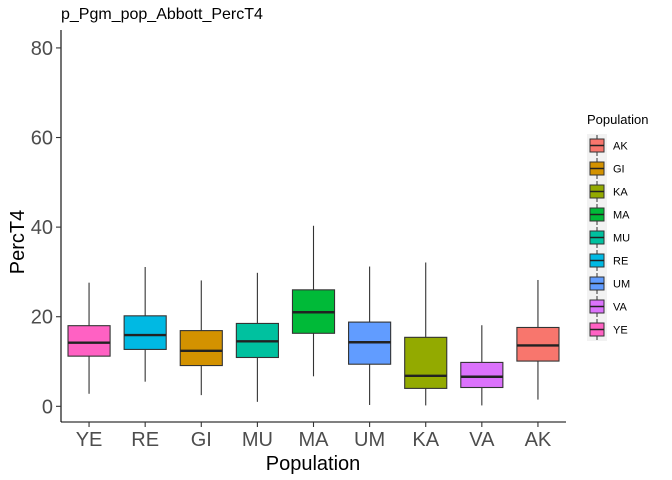 The image size is (672, 480). I want to click on x-tick-label: MA, so click(314, 440).